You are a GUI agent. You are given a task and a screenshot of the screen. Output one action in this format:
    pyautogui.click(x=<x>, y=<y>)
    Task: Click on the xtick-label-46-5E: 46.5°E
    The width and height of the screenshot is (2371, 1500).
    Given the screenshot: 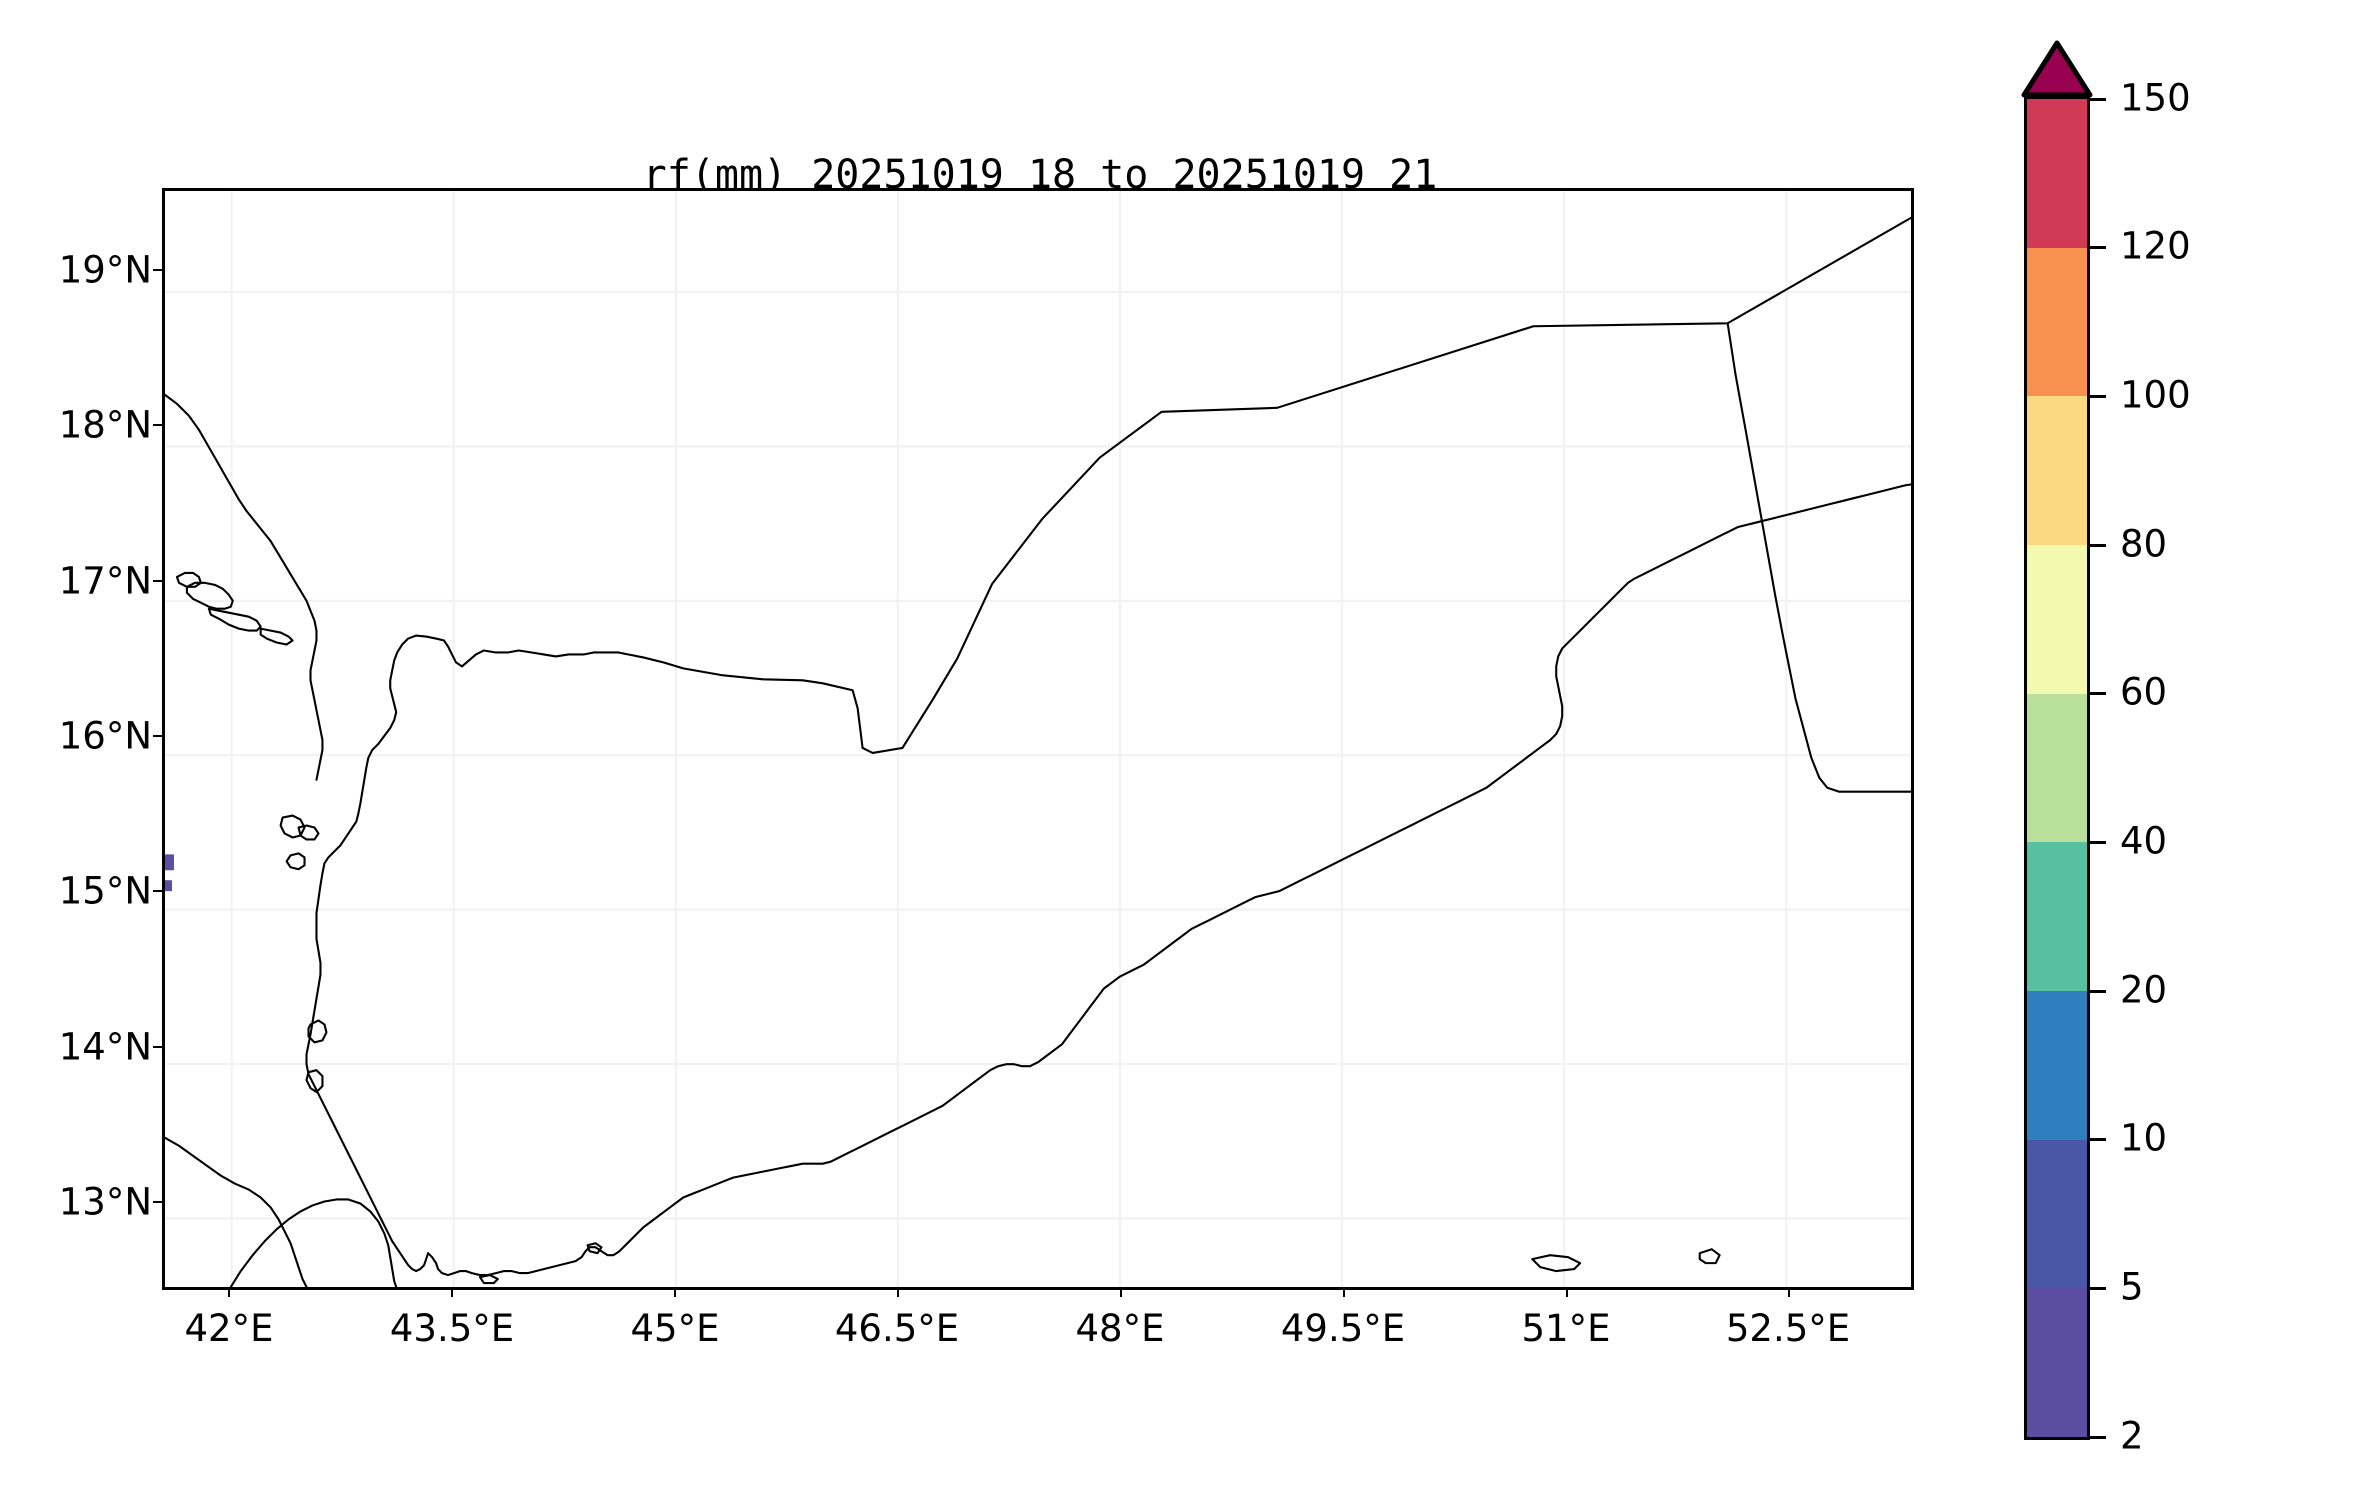 What is the action you would take?
    pyautogui.click(x=897, y=1328)
    